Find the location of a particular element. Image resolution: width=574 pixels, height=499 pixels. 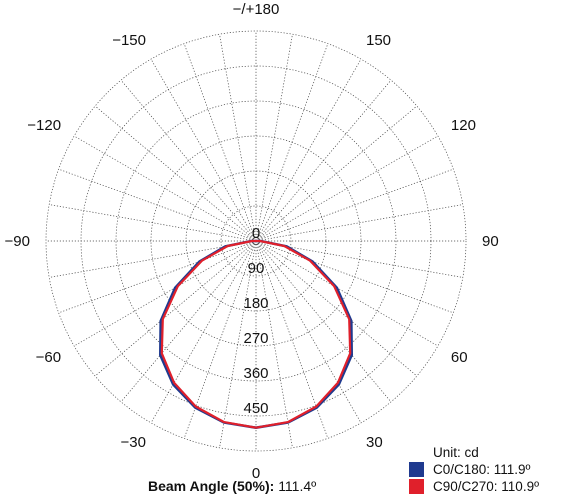

legend-item-c90-c270: C90/C270: 110.9º is located at coordinates (474, 486).